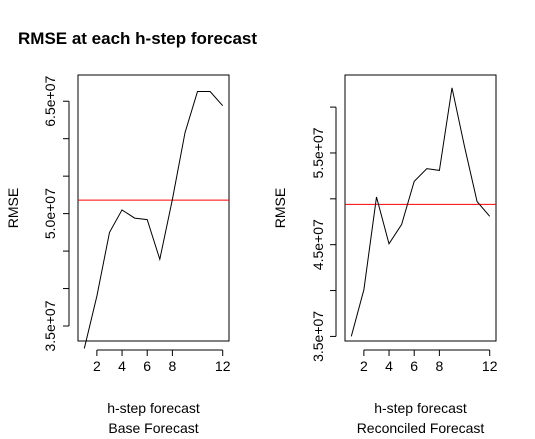  I want to click on panel-2-x-tick-label: 8, so click(439, 366).